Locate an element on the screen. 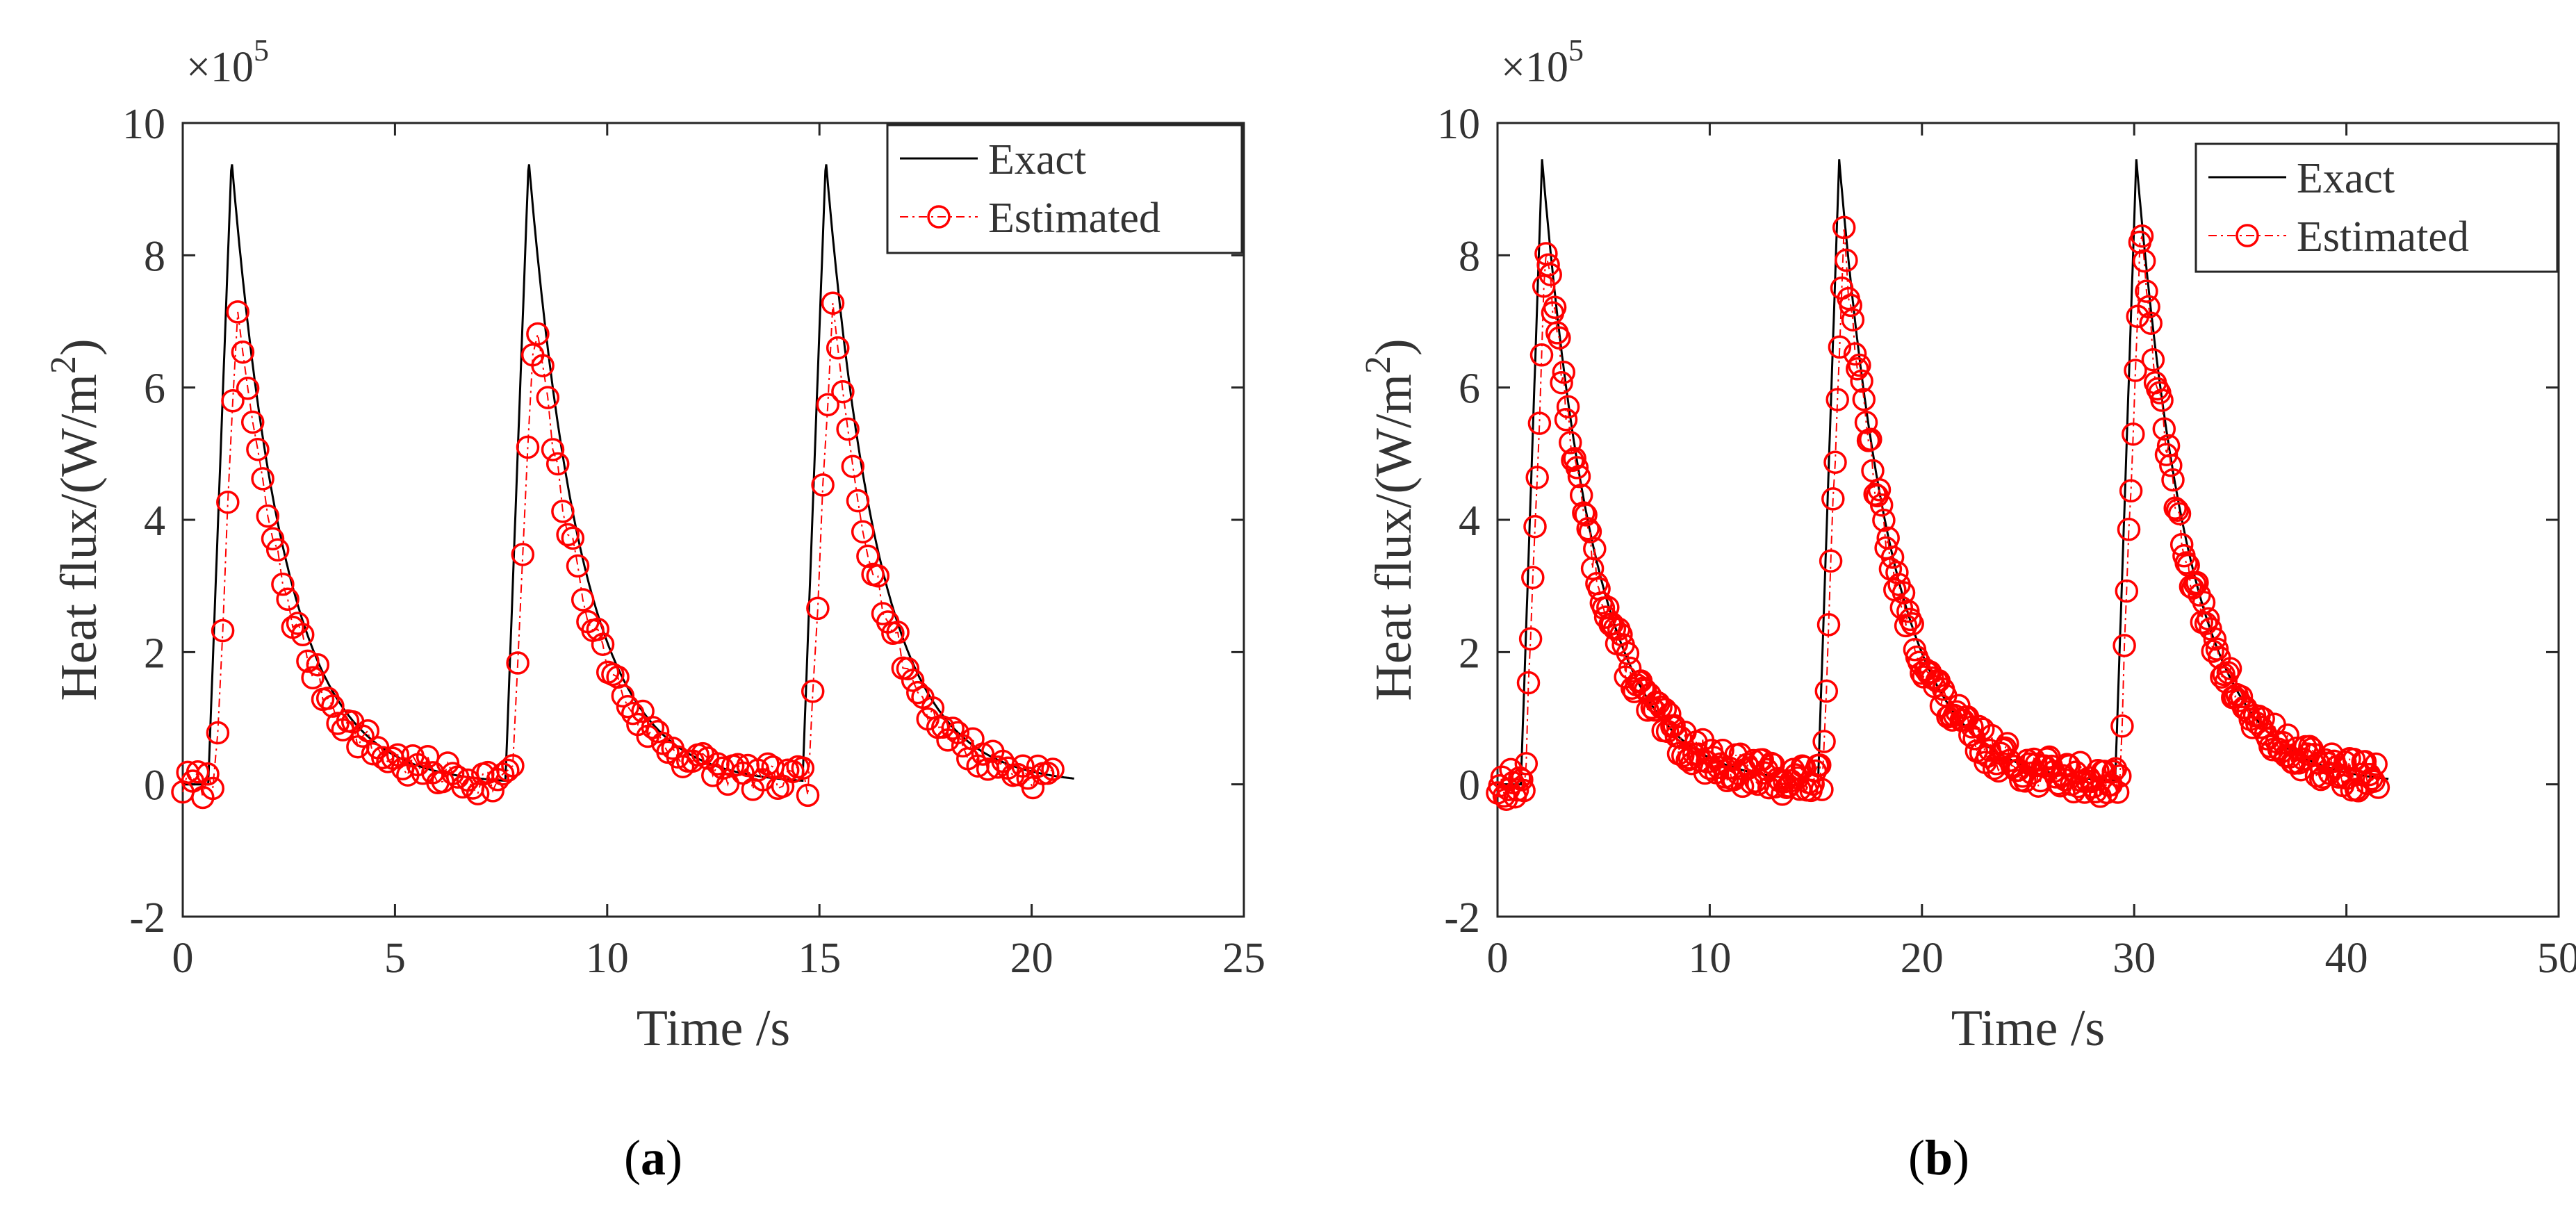 The image size is (2576, 1221). x-axis-label: Time /s is located at coordinates (713, 1028).